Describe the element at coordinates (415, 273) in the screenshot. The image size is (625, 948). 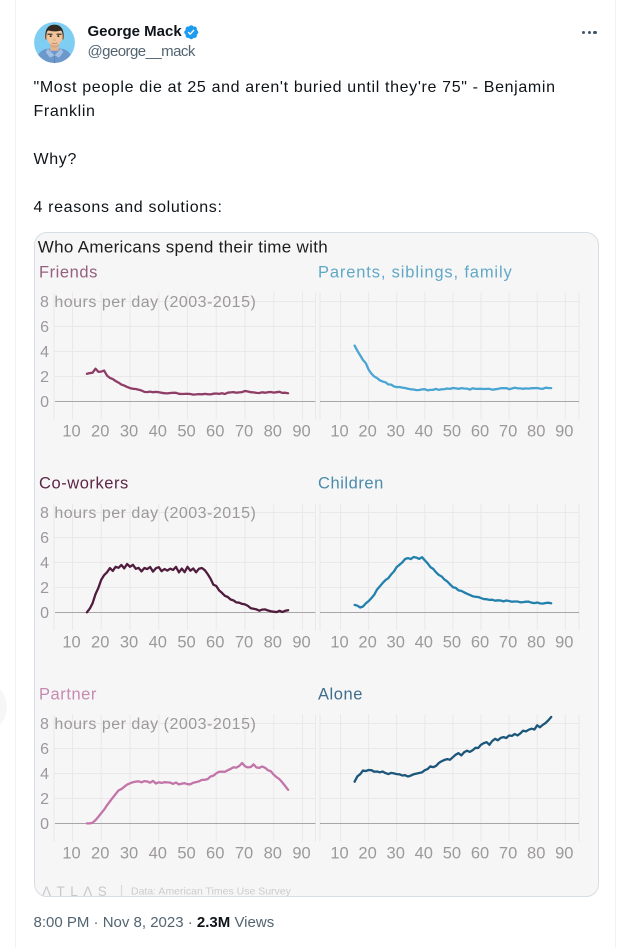
I see `svg-text: Parents, siblings, family` at that location.